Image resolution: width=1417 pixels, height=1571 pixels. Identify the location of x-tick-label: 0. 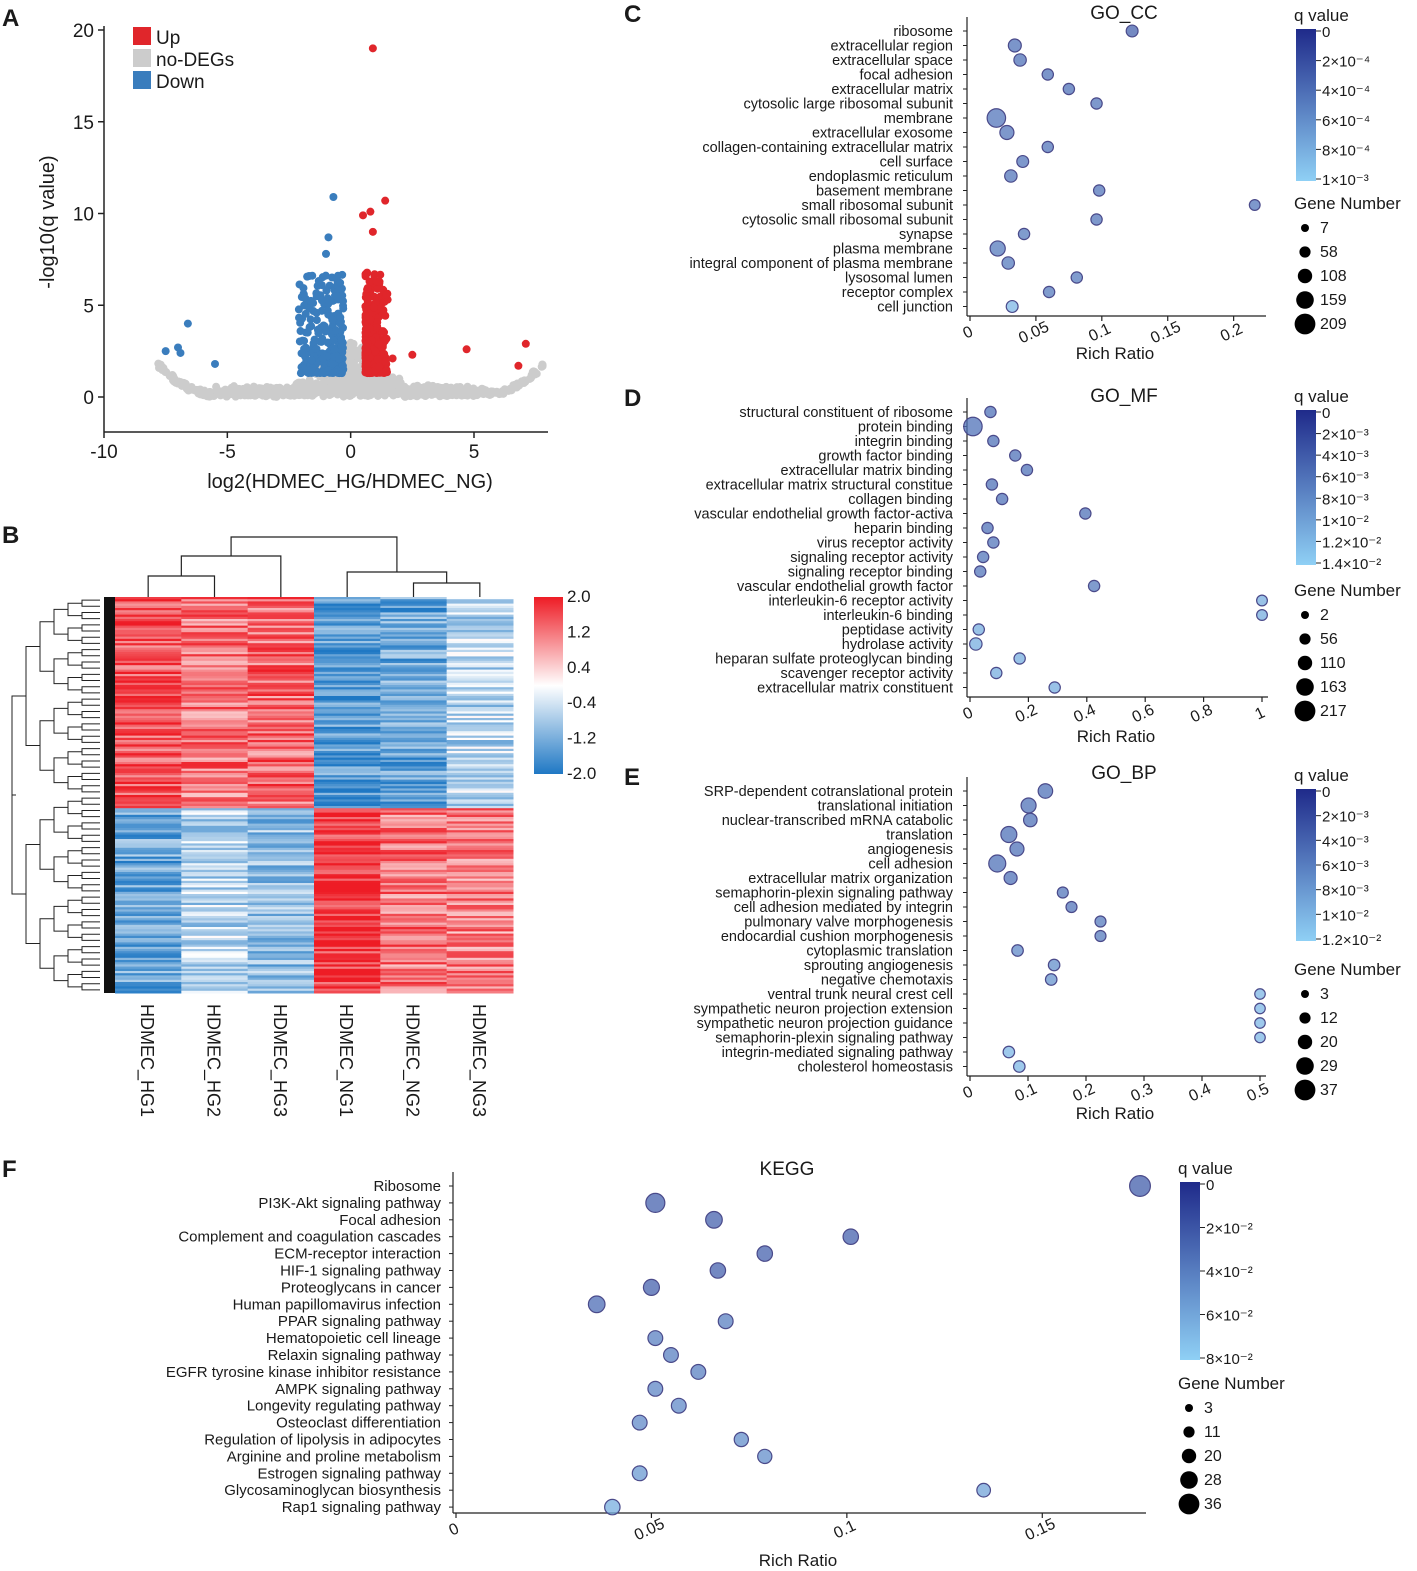
(453, 1529).